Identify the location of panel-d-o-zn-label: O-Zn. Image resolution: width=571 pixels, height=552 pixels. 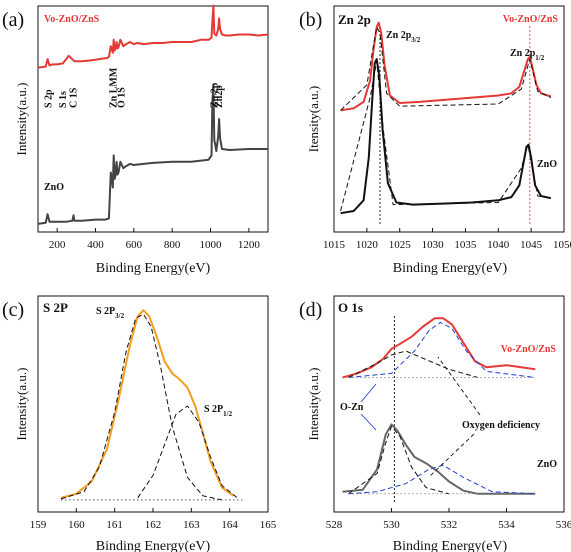
(352, 407).